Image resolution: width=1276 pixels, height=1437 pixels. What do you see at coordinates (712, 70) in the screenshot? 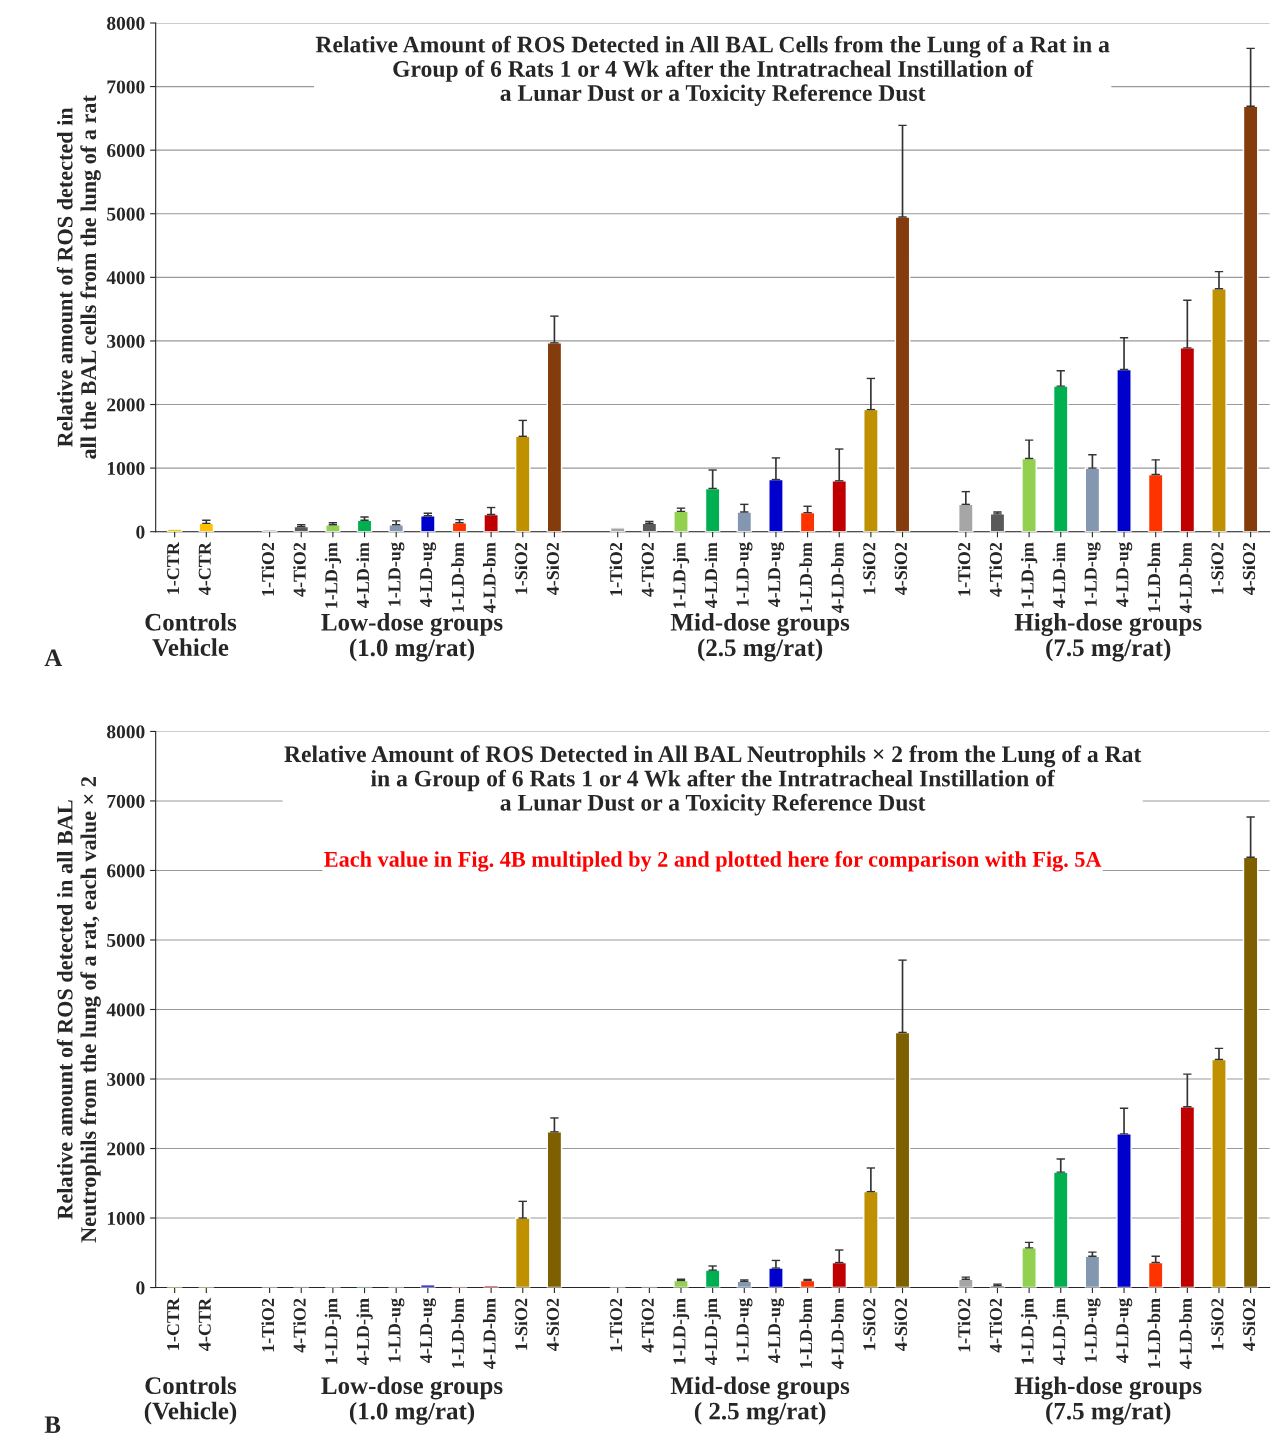
I see `text: Relative Amount of ROS Detected in All BAL Cells from the Lung of a Rat in a Group of 6 Rats 1 or 4 Wk after the Intratracheal Instillation of a Lunar Dust or a Toxicity Reference Dust` at bounding box center [712, 70].